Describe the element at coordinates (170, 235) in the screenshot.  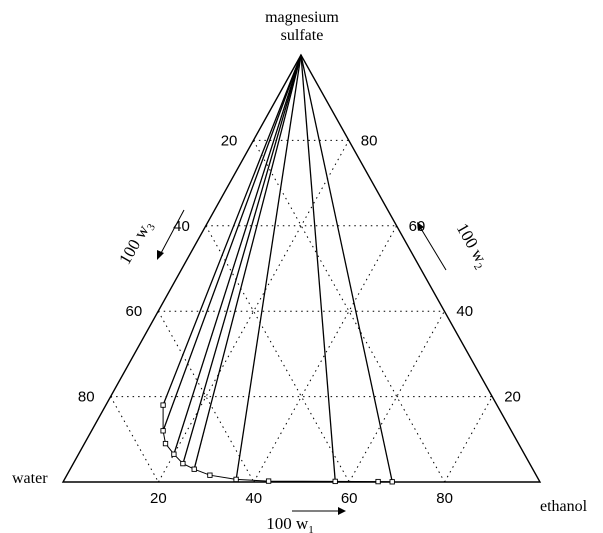
I see `arrow-w3` at that location.